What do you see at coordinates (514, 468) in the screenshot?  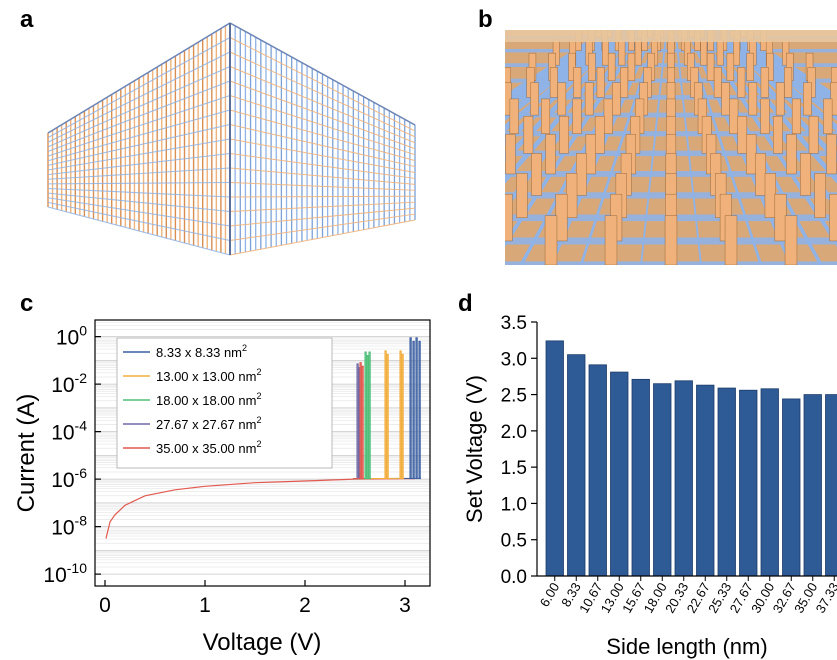 I see `set-voltage-y-tick-label: 1.5` at bounding box center [514, 468].